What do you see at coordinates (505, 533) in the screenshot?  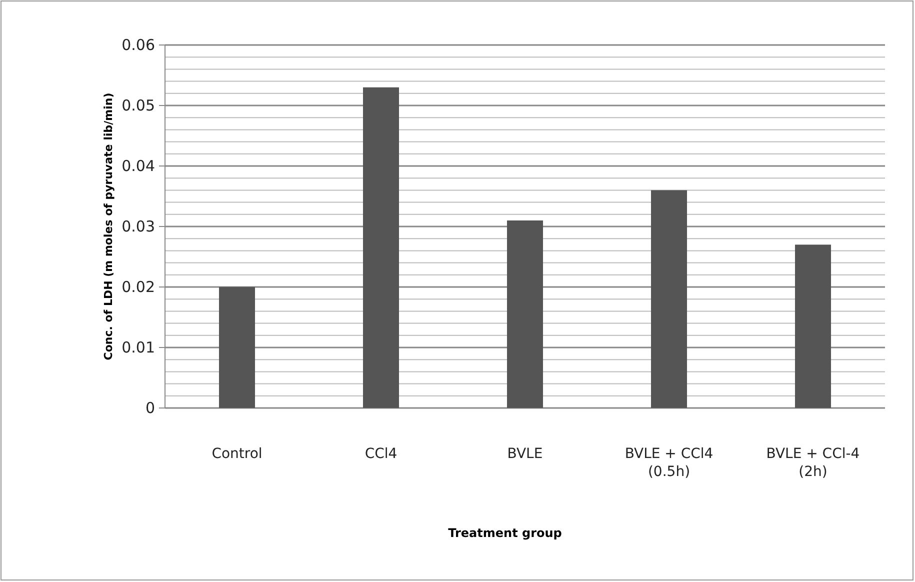 I see `x-axis-title: Treatment group` at bounding box center [505, 533].